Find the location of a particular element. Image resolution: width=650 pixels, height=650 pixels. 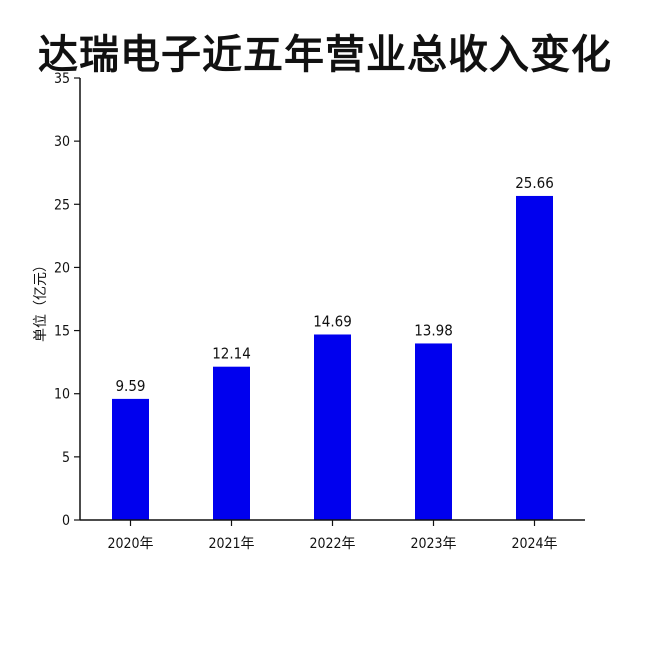

x-tick-label: 2020年 is located at coordinates (130, 544).